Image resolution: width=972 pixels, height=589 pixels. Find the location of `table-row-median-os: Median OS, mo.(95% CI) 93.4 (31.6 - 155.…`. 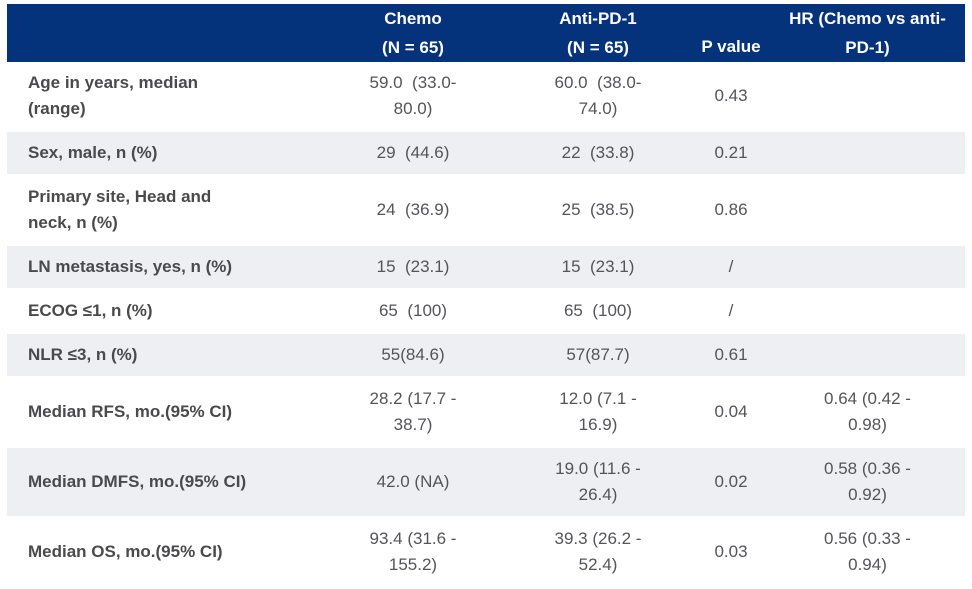

table-row-median-os: Median OS, mo.(95% CI) 93.4 (31.6 - 155.… is located at coordinates (486, 552).